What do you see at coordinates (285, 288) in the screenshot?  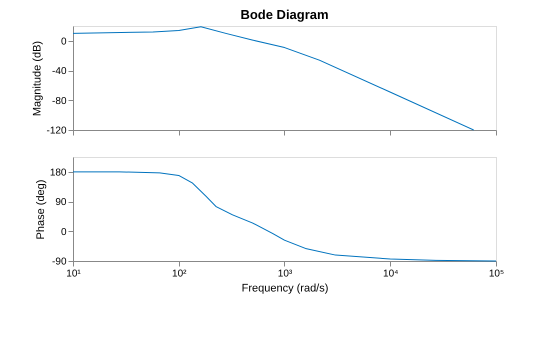 I see `x-axis-title: Frequency (rad/s)` at bounding box center [285, 288].